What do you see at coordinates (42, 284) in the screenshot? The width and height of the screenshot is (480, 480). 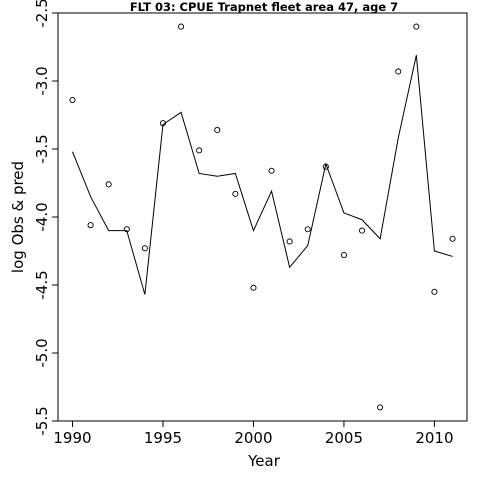 I see `y-tick-label: -4.5` at bounding box center [42, 284].